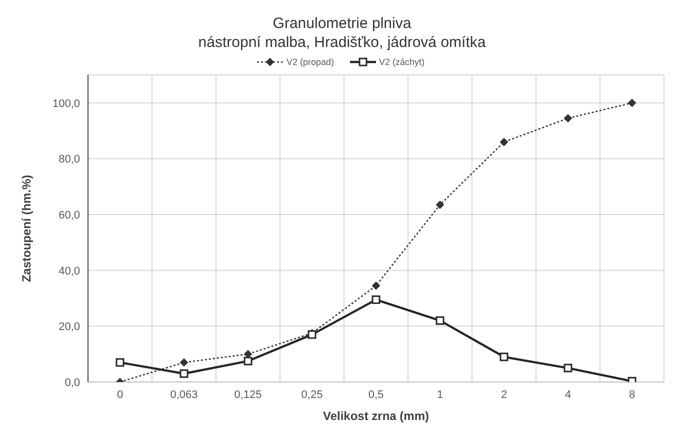 This screenshot has height=441, width=684. Describe the element at coordinates (342, 23) in the screenshot. I see `chart-title: Granulometrie plniva` at that location.